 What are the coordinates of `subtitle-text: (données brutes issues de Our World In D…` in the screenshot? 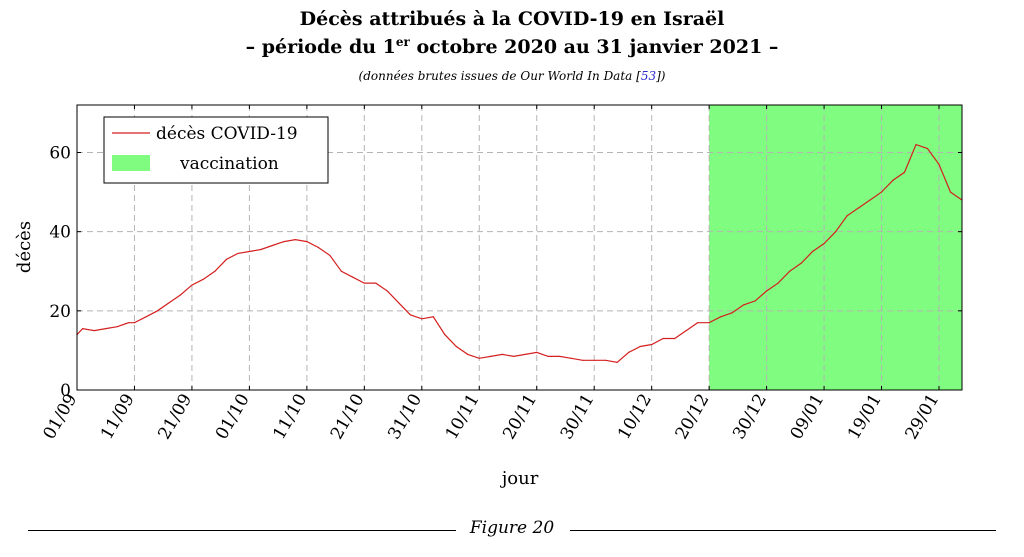 It's located at (499, 76).